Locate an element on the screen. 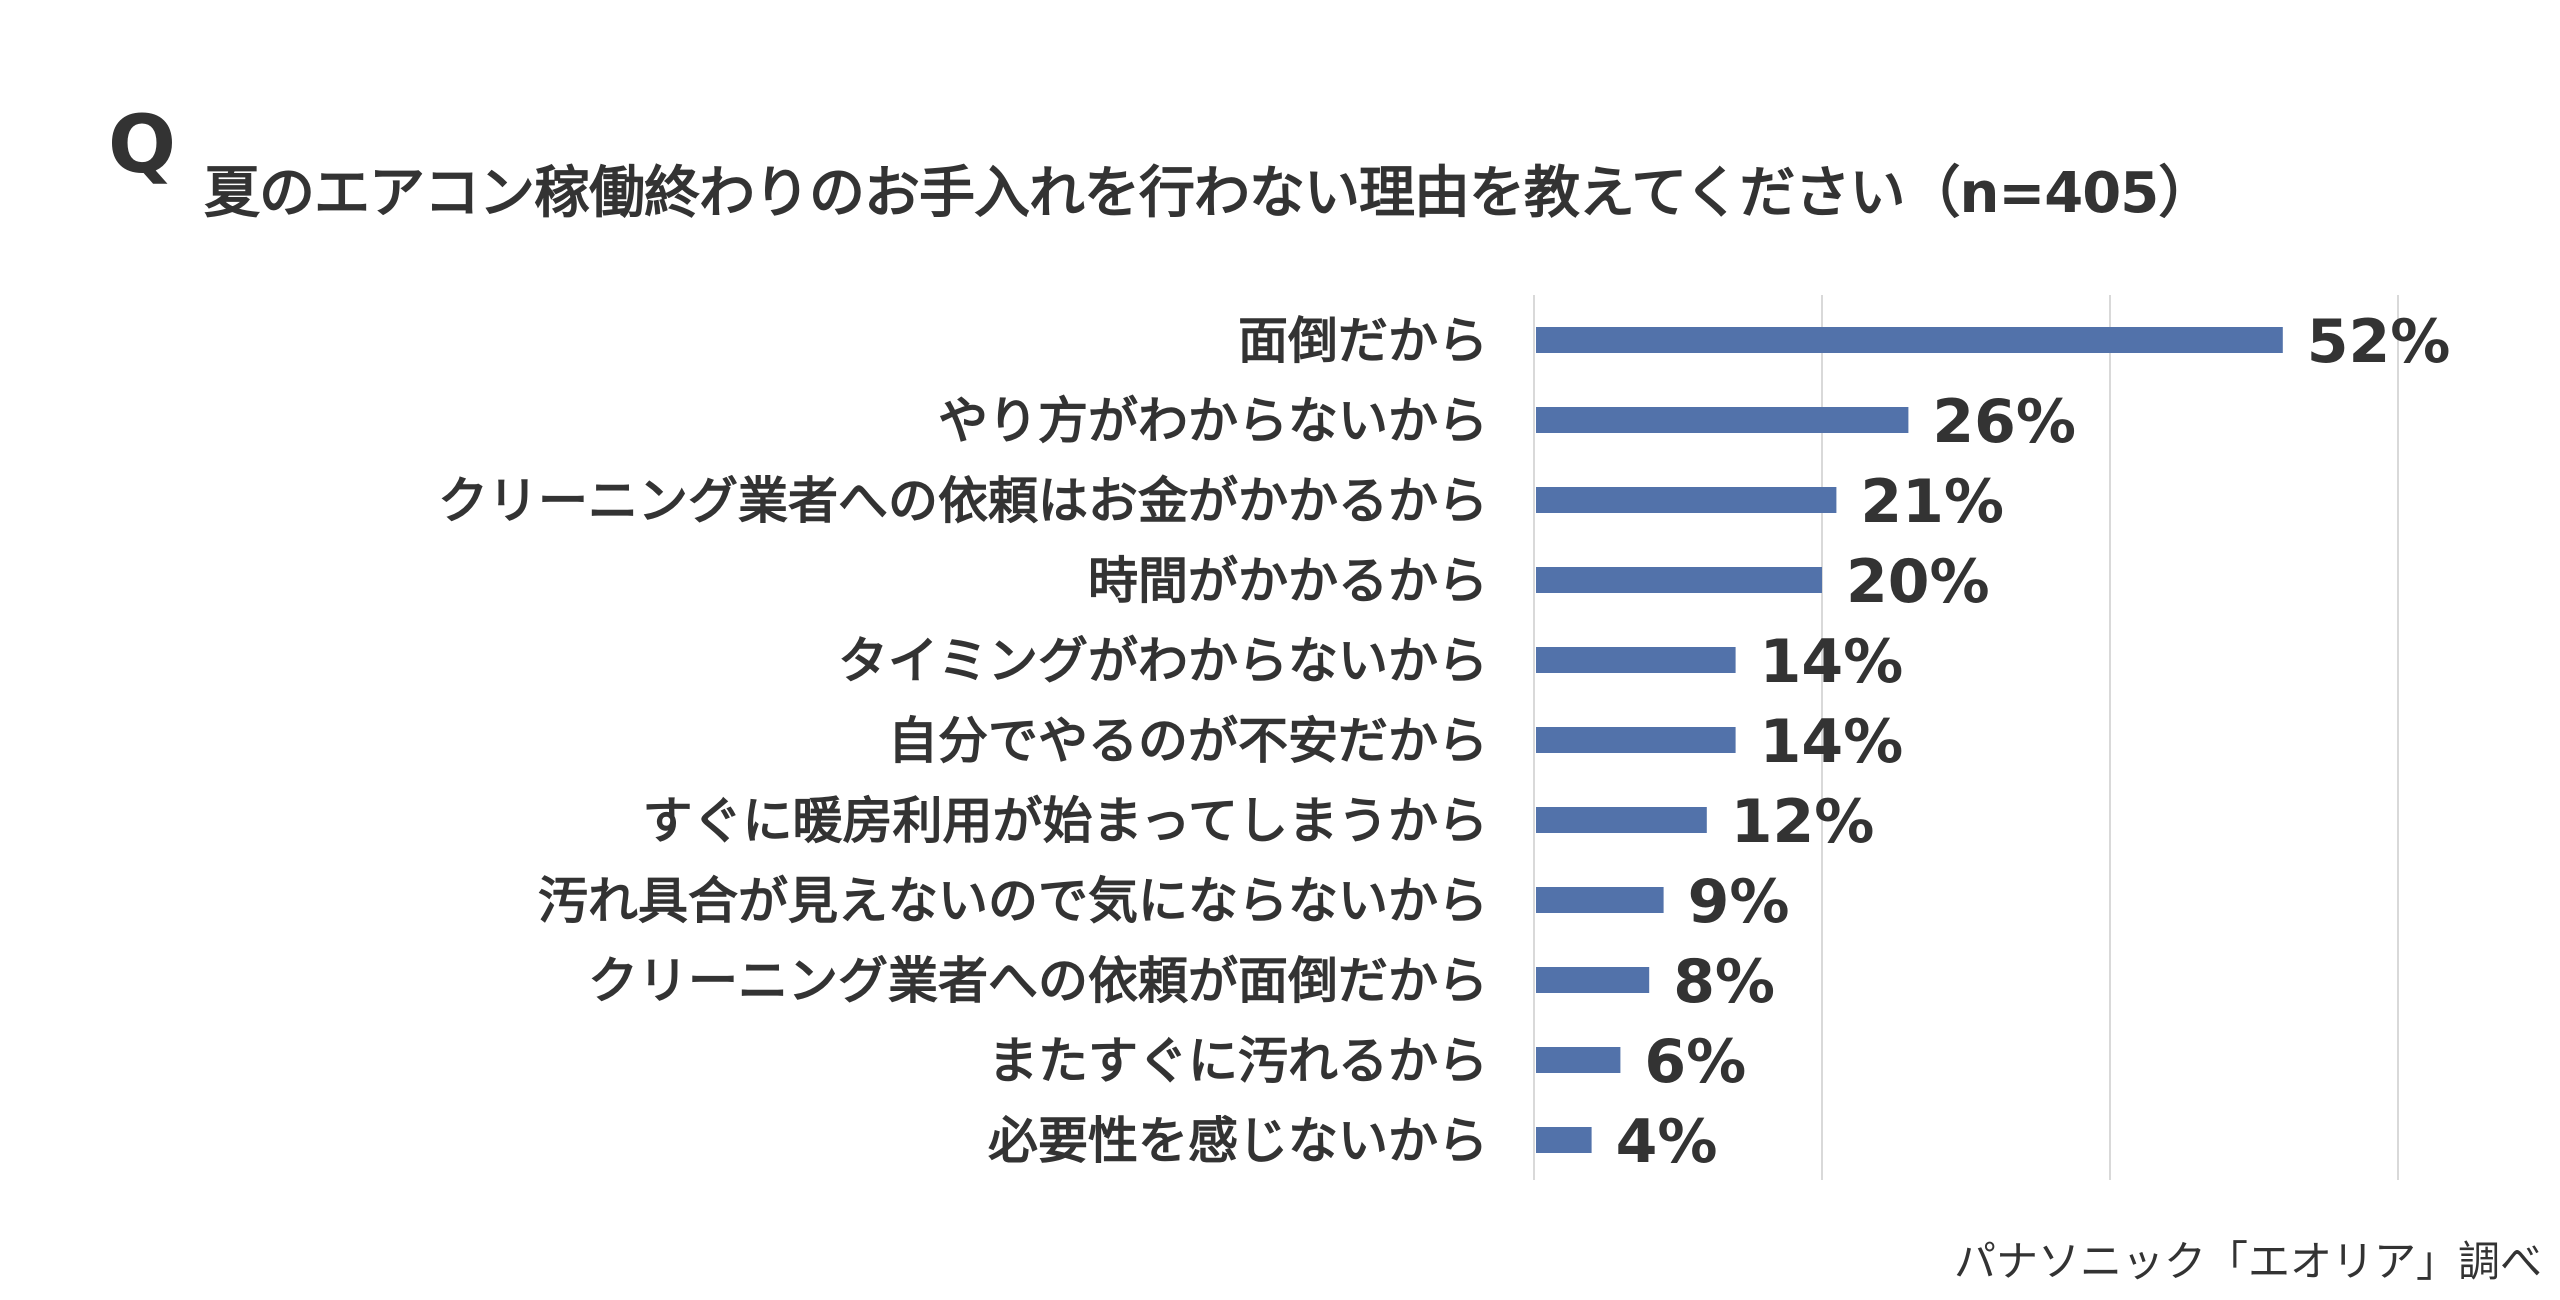 The width and height of the screenshot is (2560, 1300). value-label: 8% is located at coordinates (1724, 982).